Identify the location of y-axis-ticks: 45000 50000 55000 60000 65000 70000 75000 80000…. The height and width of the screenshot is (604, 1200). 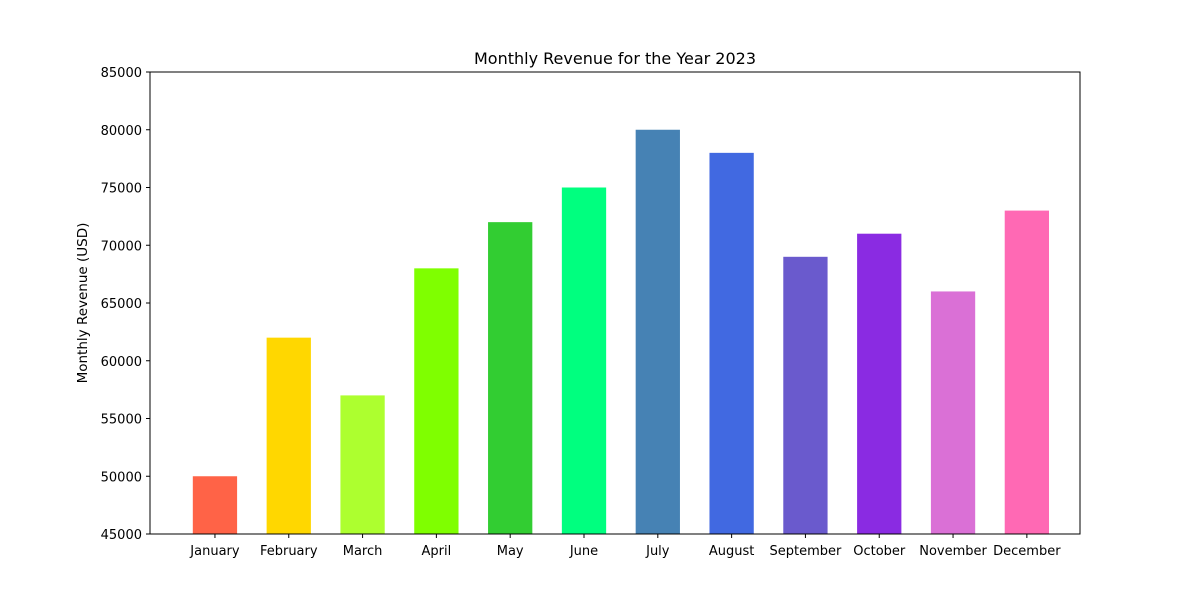
(125, 304).